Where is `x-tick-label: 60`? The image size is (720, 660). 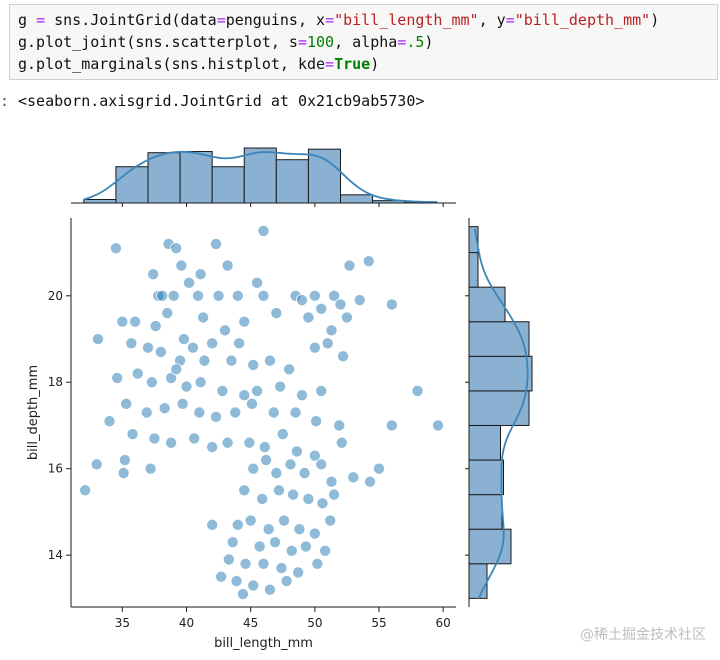 x-tick-label: 60 is located at coordinates (443, 623).